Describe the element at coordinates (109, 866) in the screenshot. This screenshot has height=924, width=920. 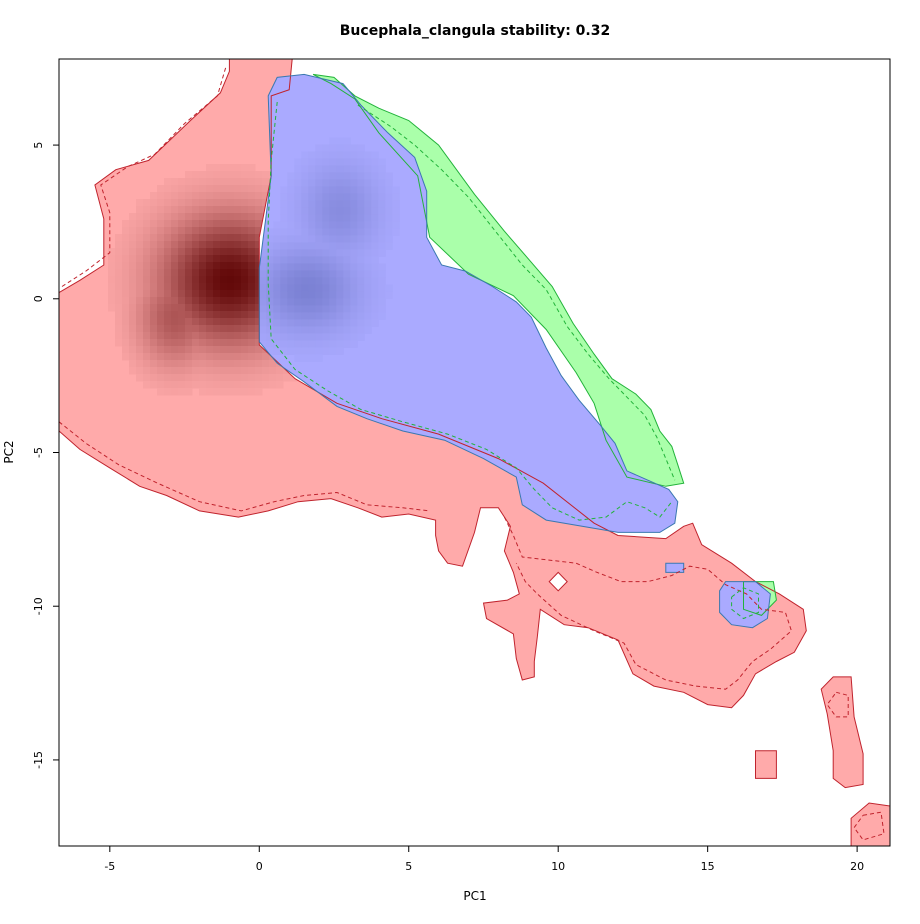
I see `x-tick-label: -5` at that location.